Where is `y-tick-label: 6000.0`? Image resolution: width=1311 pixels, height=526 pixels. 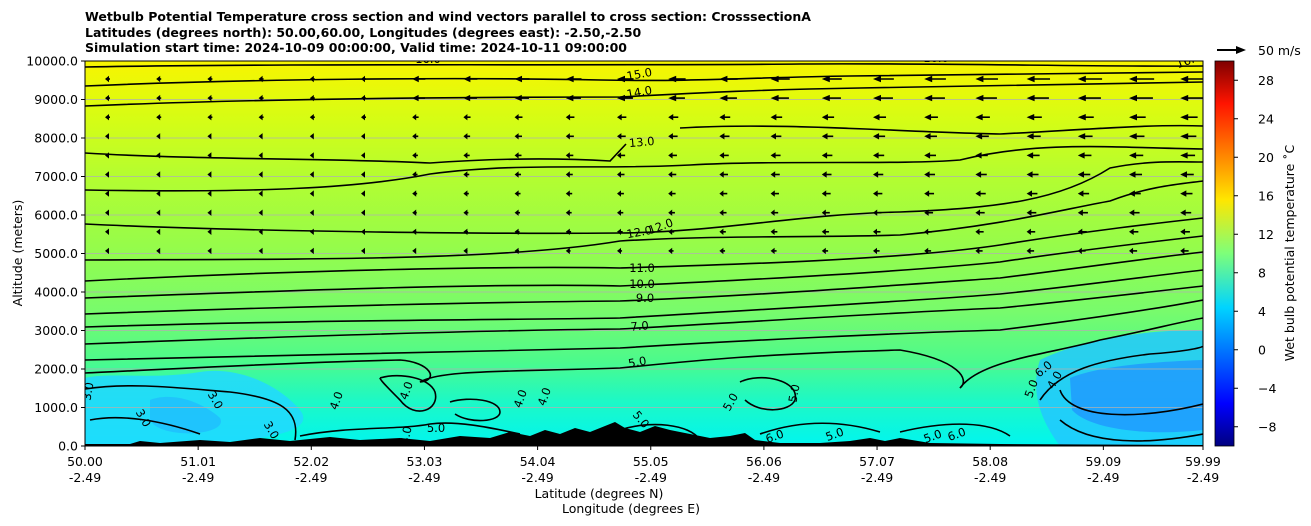 y-tick-label: 6000.0 is located at coordinates (56, 215).